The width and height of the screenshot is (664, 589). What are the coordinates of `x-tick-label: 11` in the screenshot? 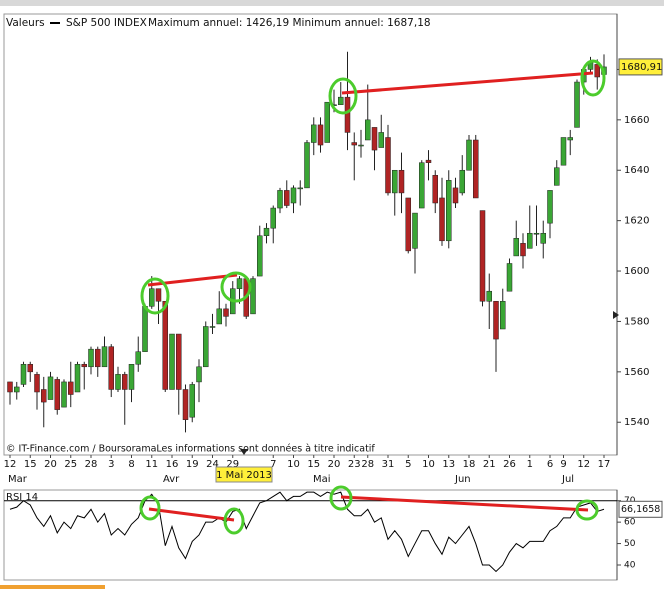 It's located at (151, 464).